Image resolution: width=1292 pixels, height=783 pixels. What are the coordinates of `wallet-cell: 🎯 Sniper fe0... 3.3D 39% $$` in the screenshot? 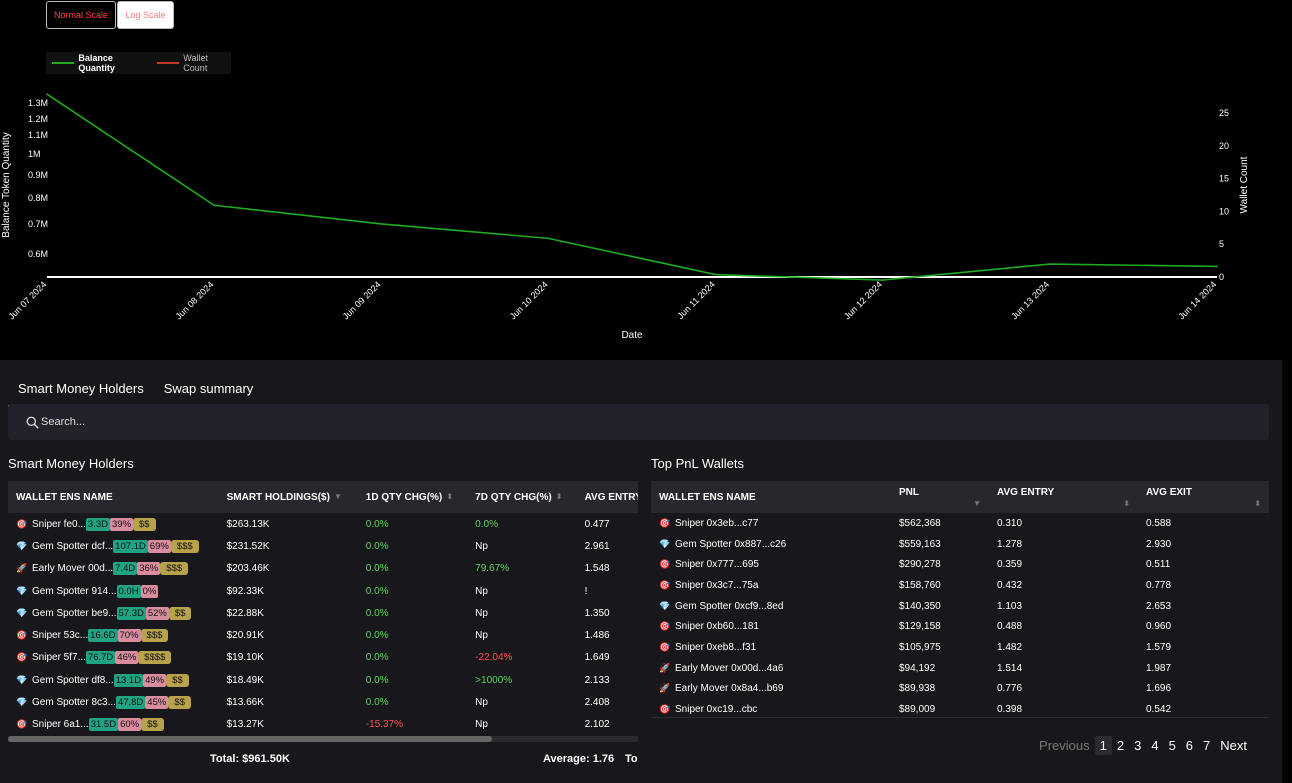 It's located at (113, 524).